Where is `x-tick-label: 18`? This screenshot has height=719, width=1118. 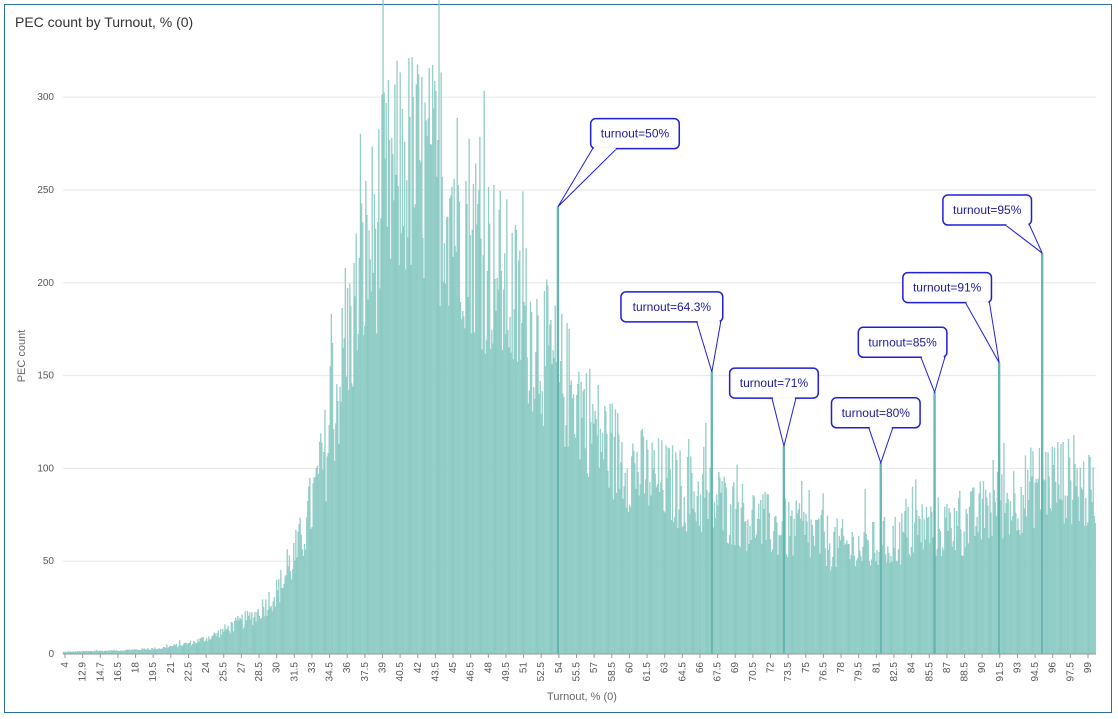
x-tick-label: 18 is located at coordinates (136, 668).